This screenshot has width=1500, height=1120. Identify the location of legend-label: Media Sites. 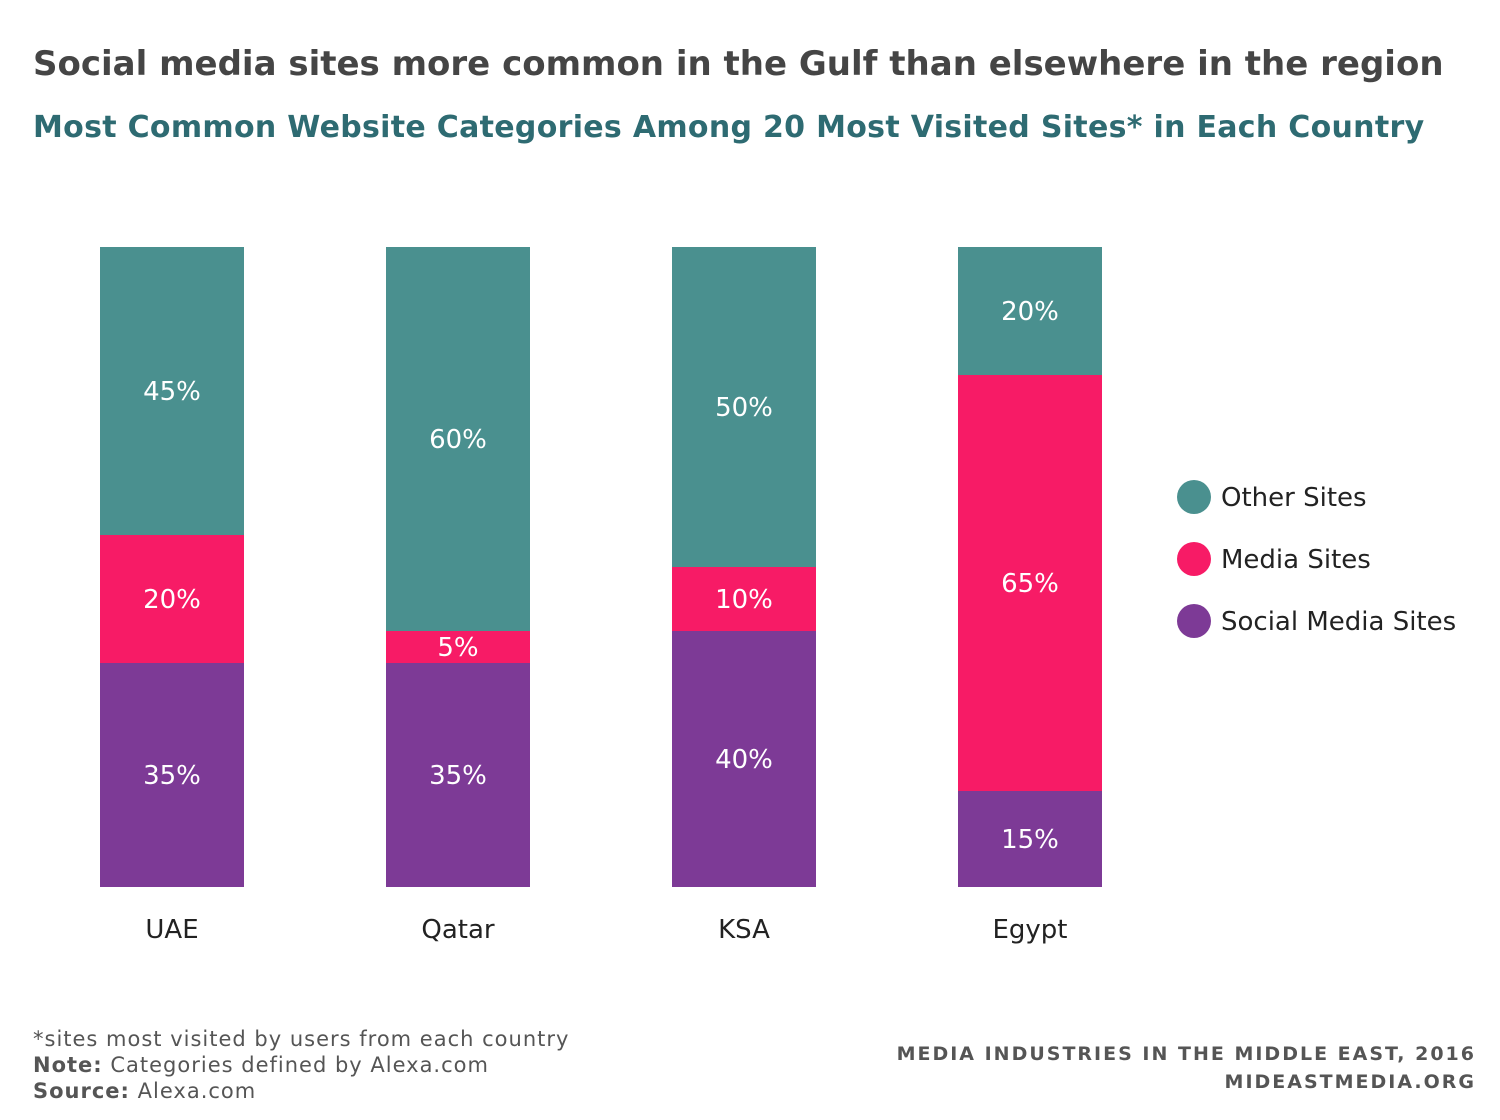
(1296, 560).